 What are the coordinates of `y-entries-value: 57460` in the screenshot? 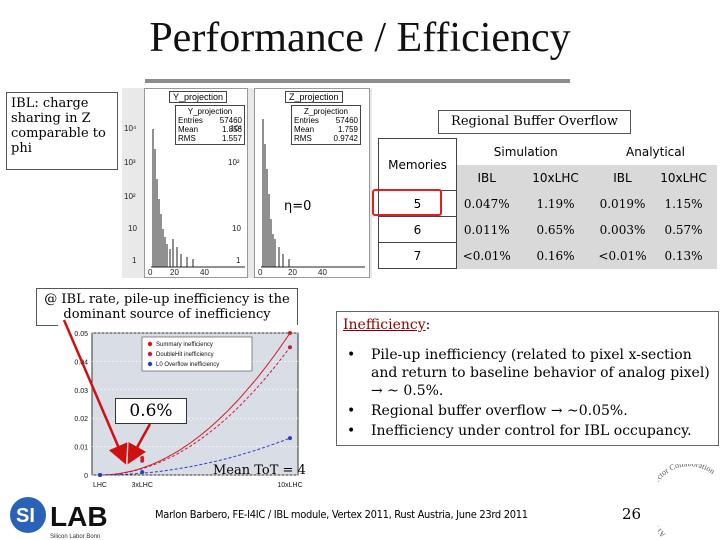 It's located at (230, 120).